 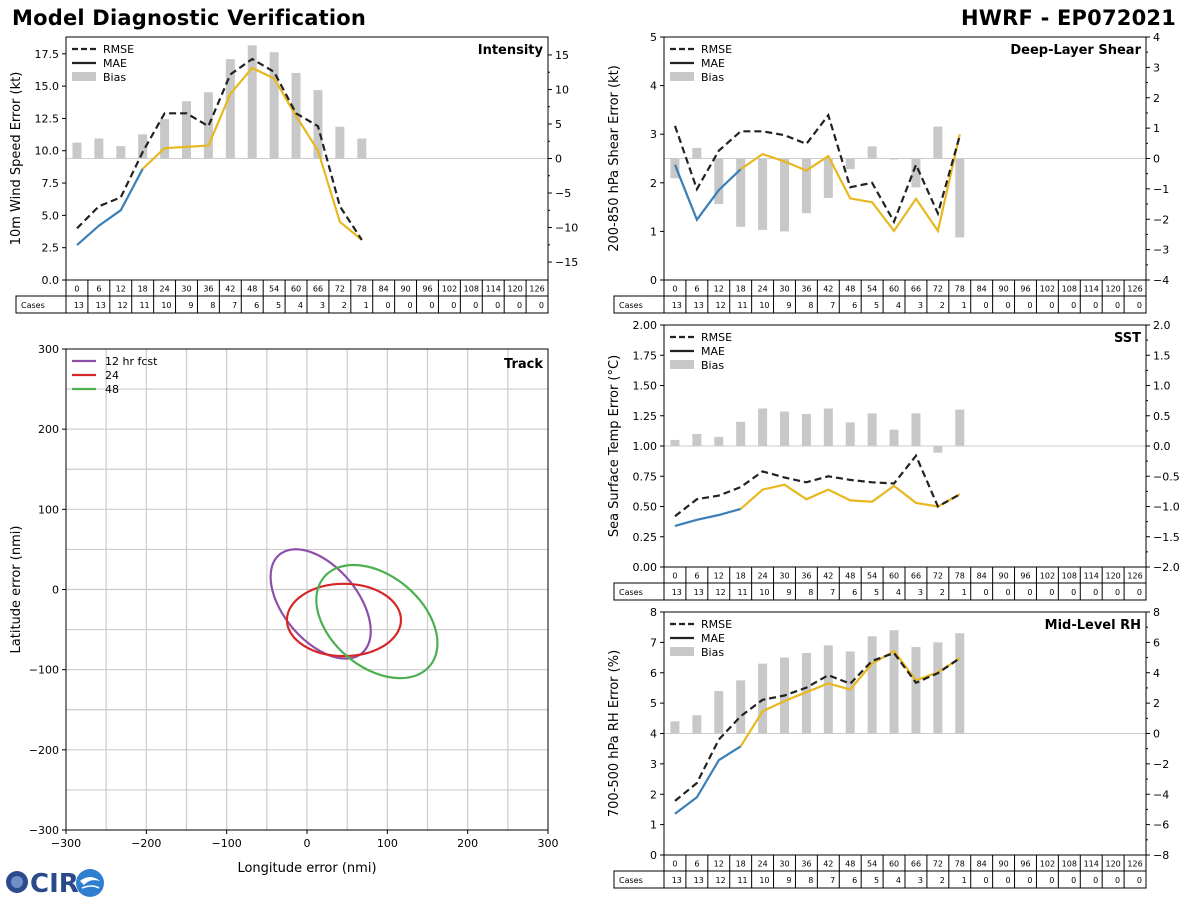 What do you see at coordinates (1051, 880) in the screenshot?
I see `rh-cases-value: 0` at bounding box center [1051, 880].